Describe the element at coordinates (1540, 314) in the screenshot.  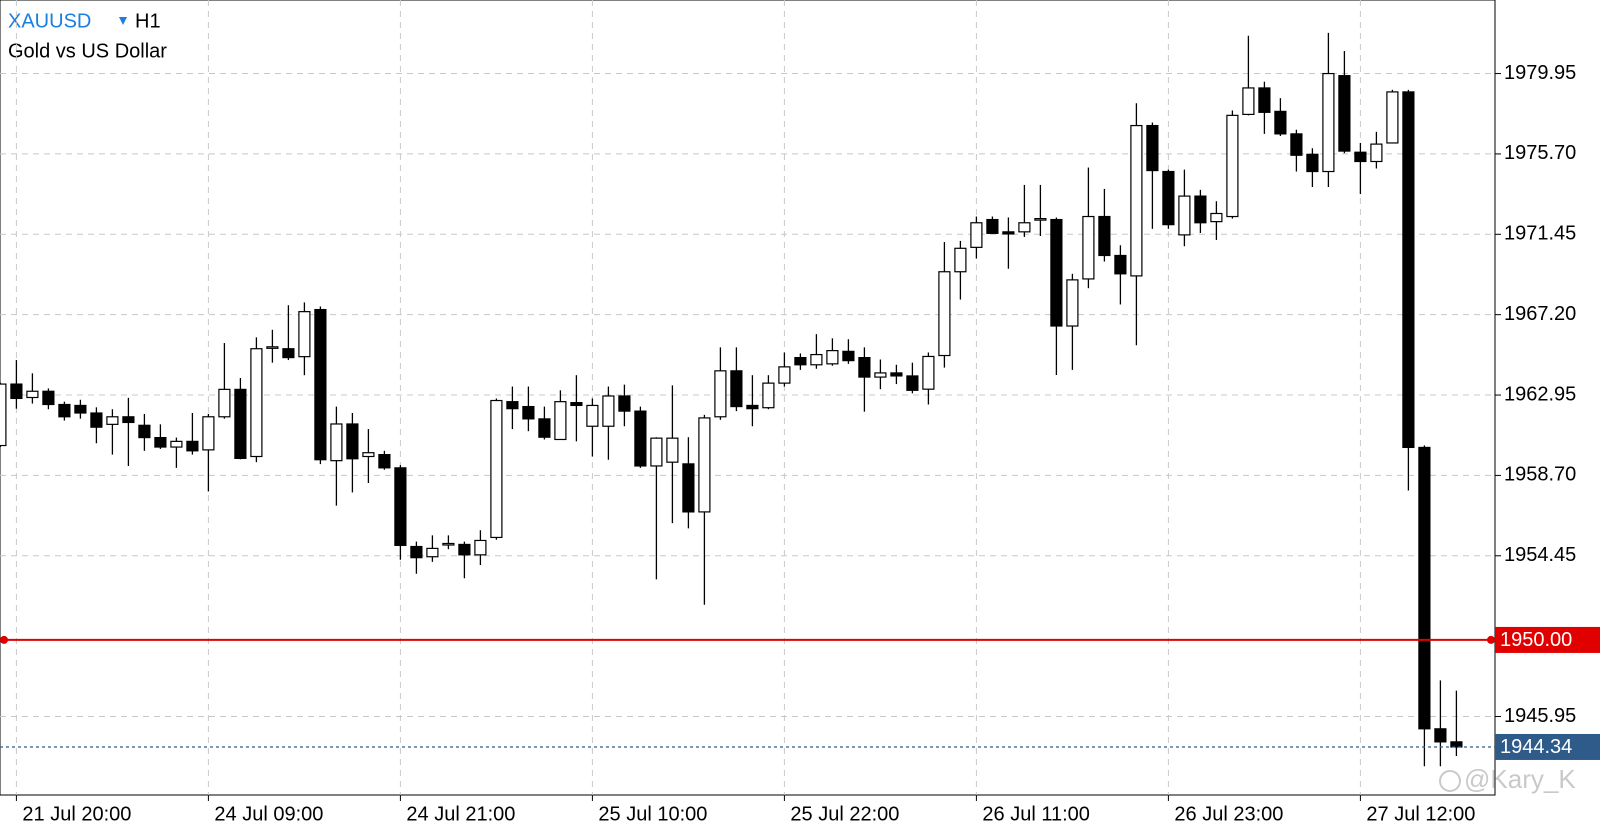
I see `y-tick-label: 1967.20` at that location.